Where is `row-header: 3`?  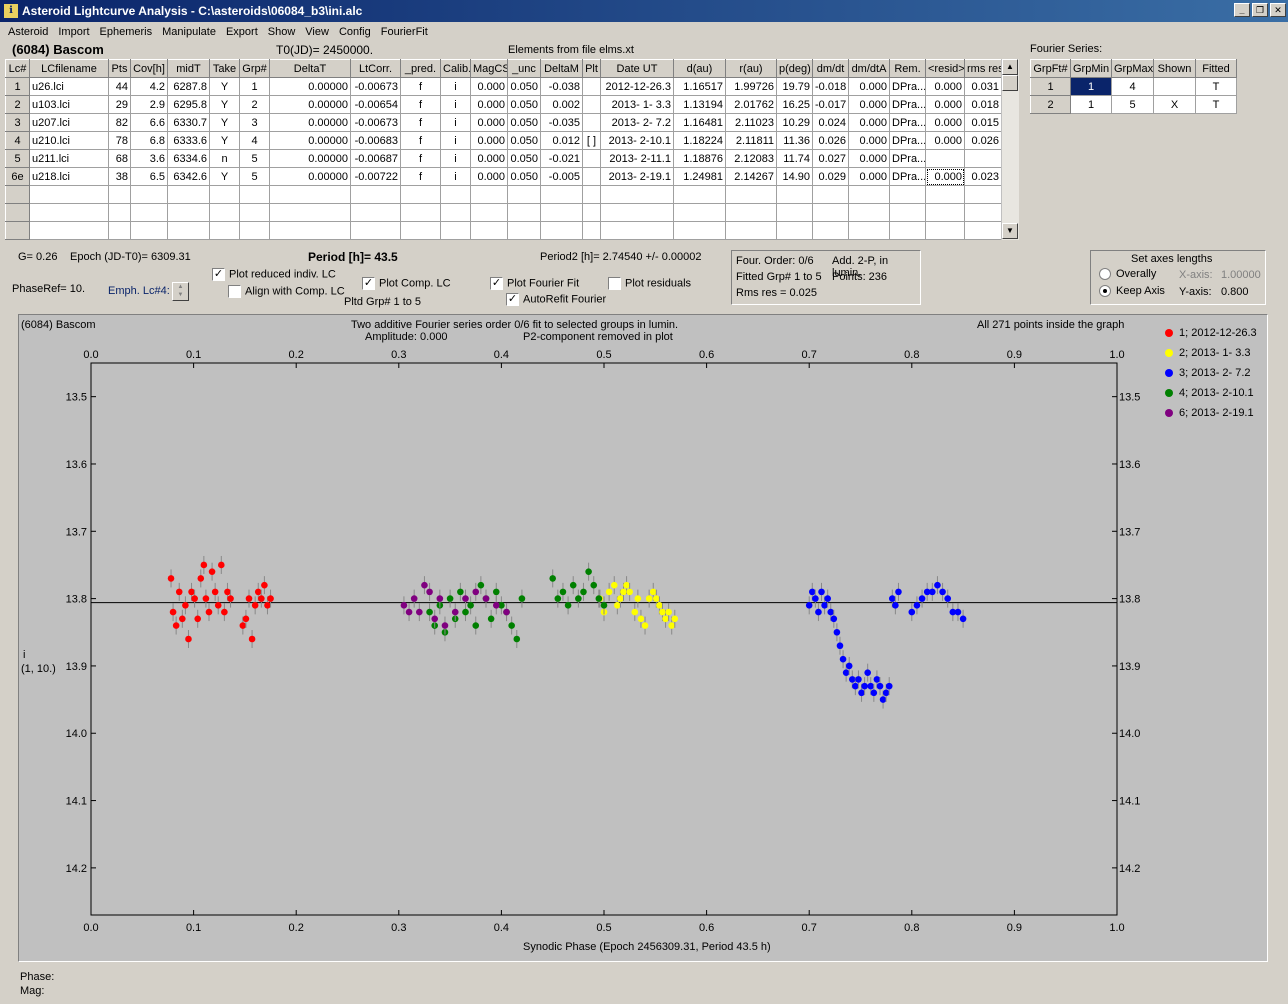 row-header: 3 is located at coordinates (17, 122).